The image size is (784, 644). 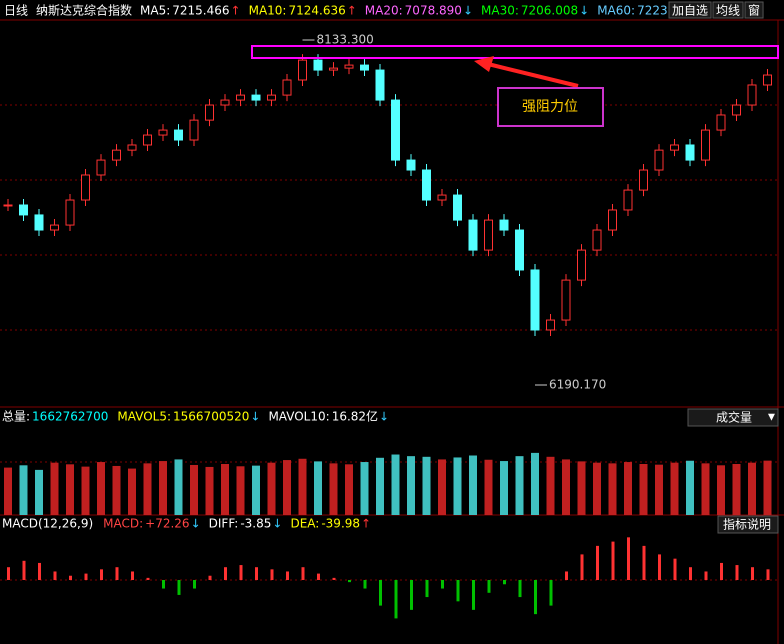 What do you see at coordinates (298, 417) in the screenshot?
I see `indicator-label: MAVOL10:` at bounding box center [298, 417].